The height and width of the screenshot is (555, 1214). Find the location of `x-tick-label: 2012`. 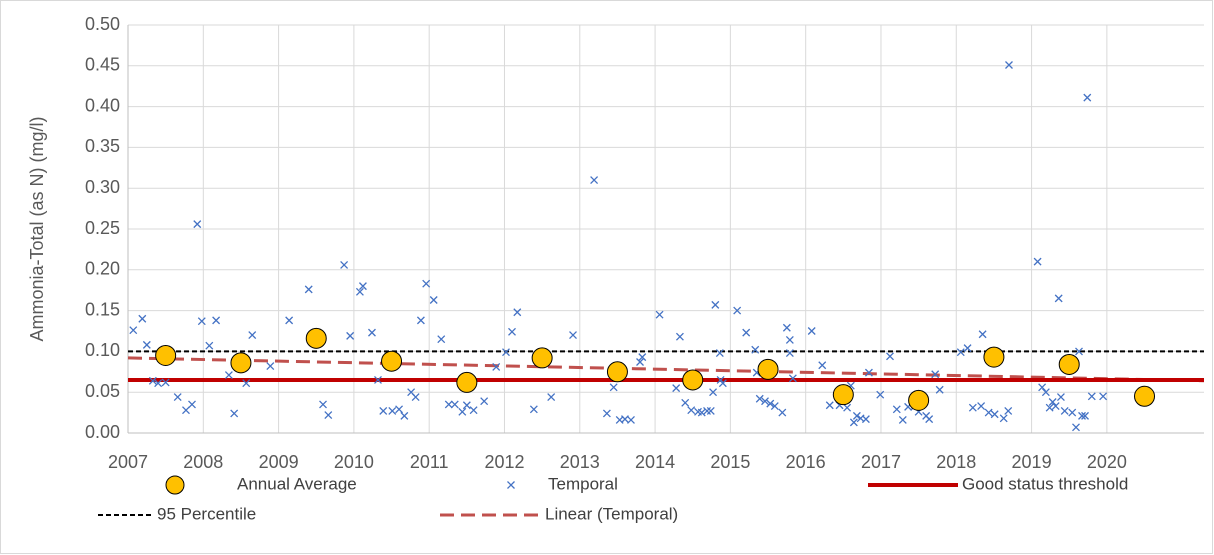

x-tick-label: 2012 is located at coordinates (504, 462).